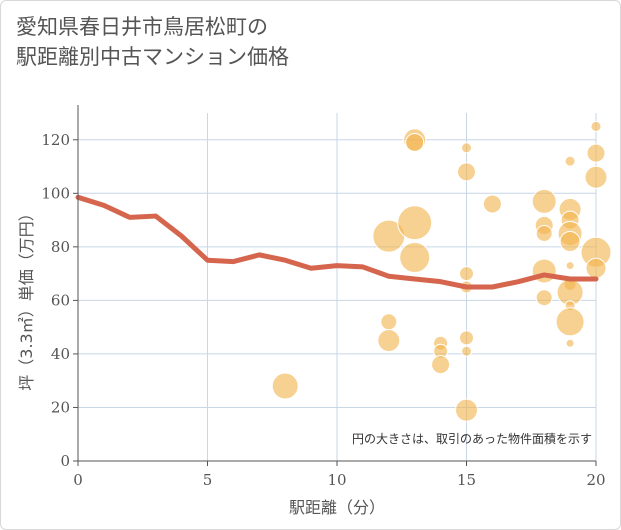 Image resolution: width=621 pixels, height=530 pixels. Describe the element at coordinates (472, 438) in the screenshot. I see `bubble-size-note: 円の大きさは、取引のあった物件面積を示す` at that location.